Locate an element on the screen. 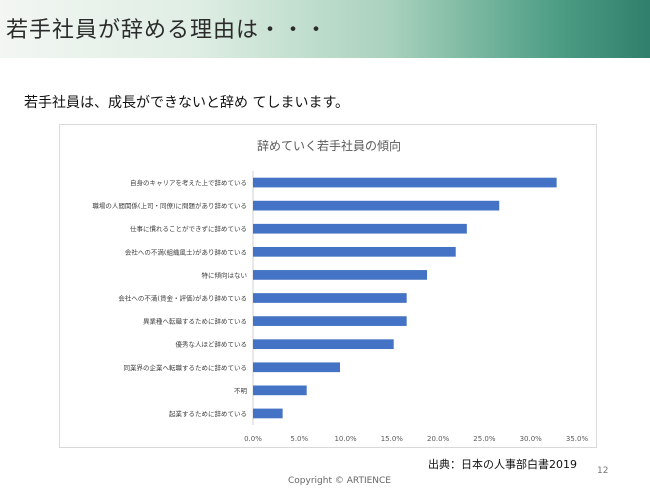 Image resolution: width=650 pixels, height=488 pixels. lead-text: 若手社員は、成長ができないと辞め てしまいます。 is located at coordinates (187, 103).